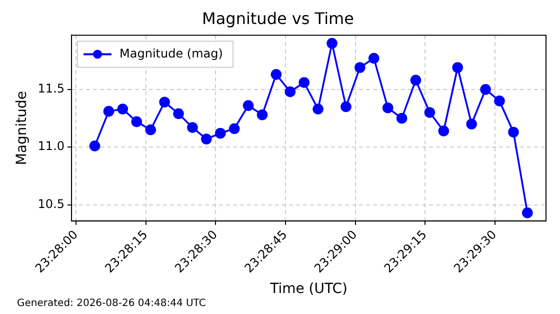 This screenshot has width=560, height=314. I want to click on y-tick-label: 11.0, so click(51, 146).